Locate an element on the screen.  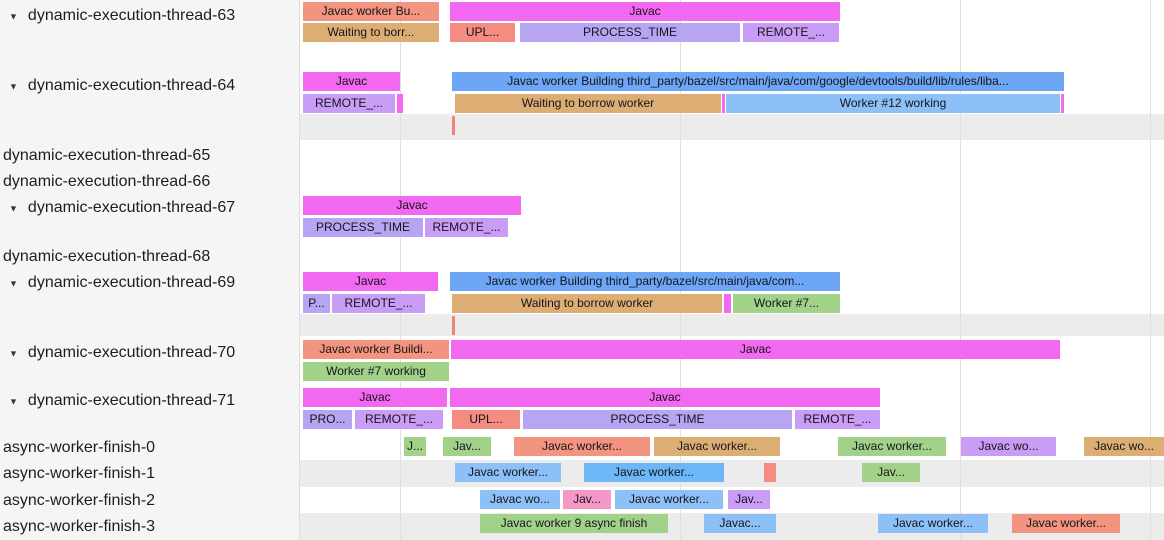
sidebar-item-dynamic-execution-thread-68: dynamic-execution-thread-68 is located at coordinates (105, 257).